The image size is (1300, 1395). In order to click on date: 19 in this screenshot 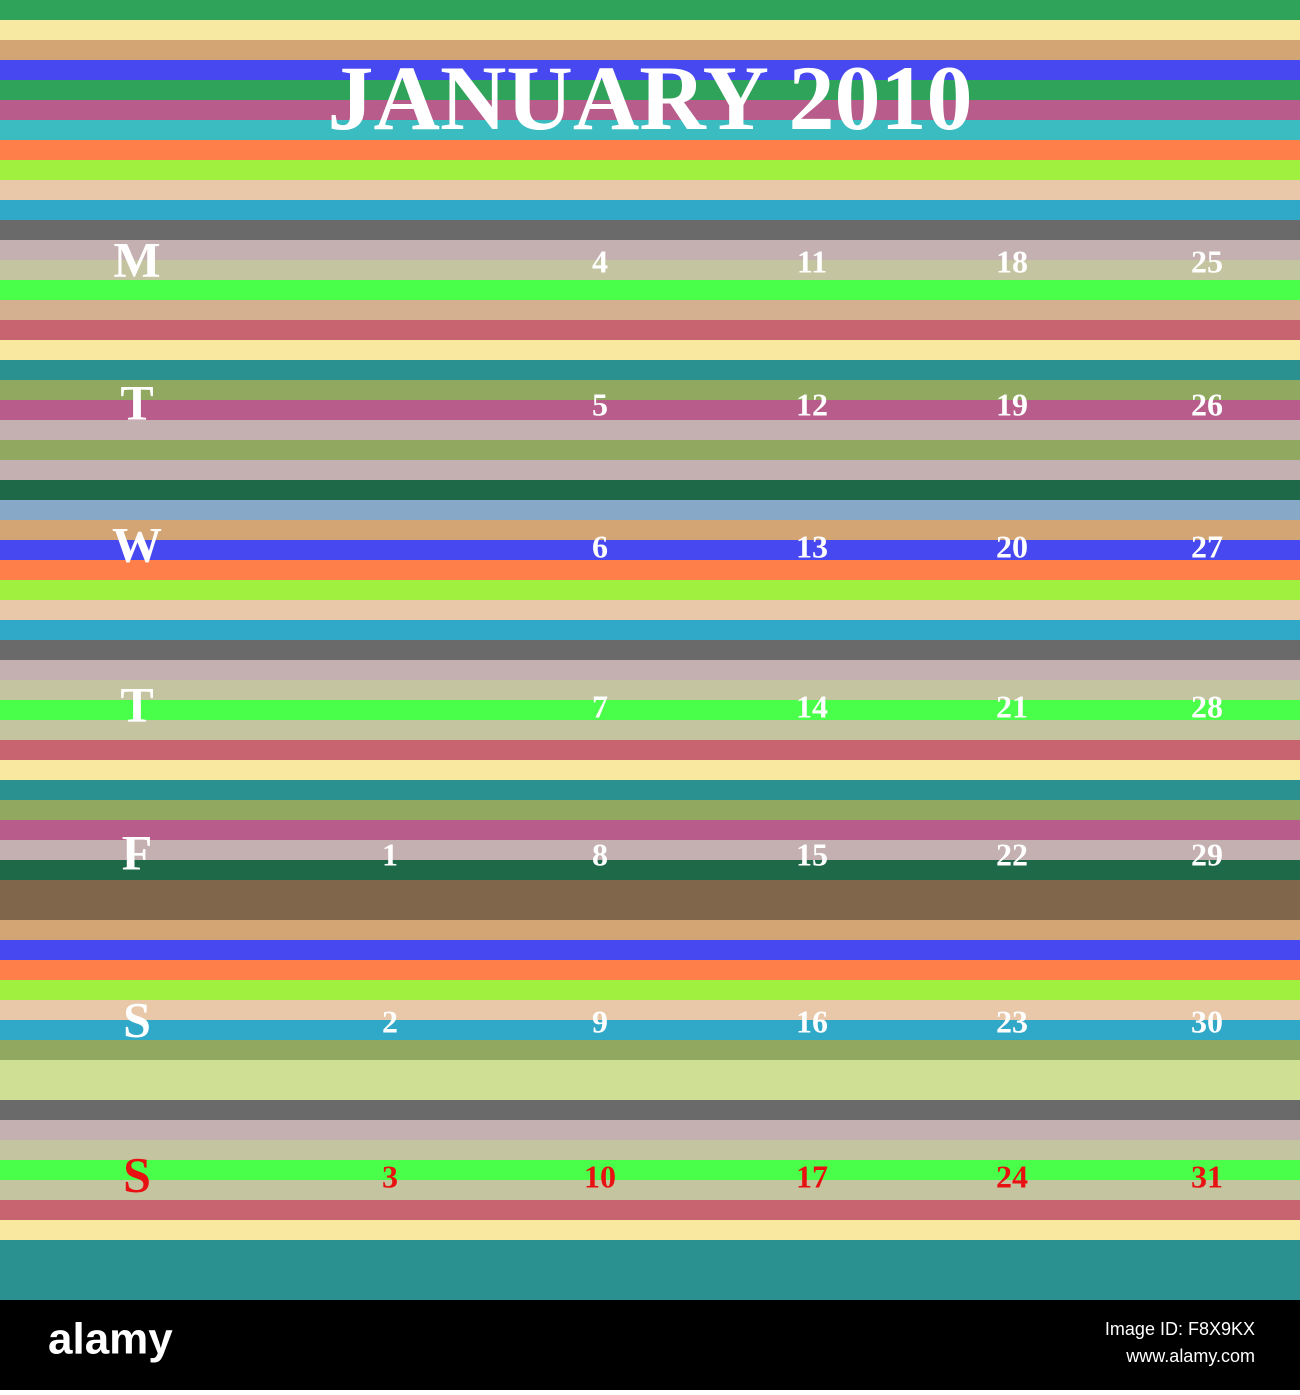, I will do `click(1012, 404)`.